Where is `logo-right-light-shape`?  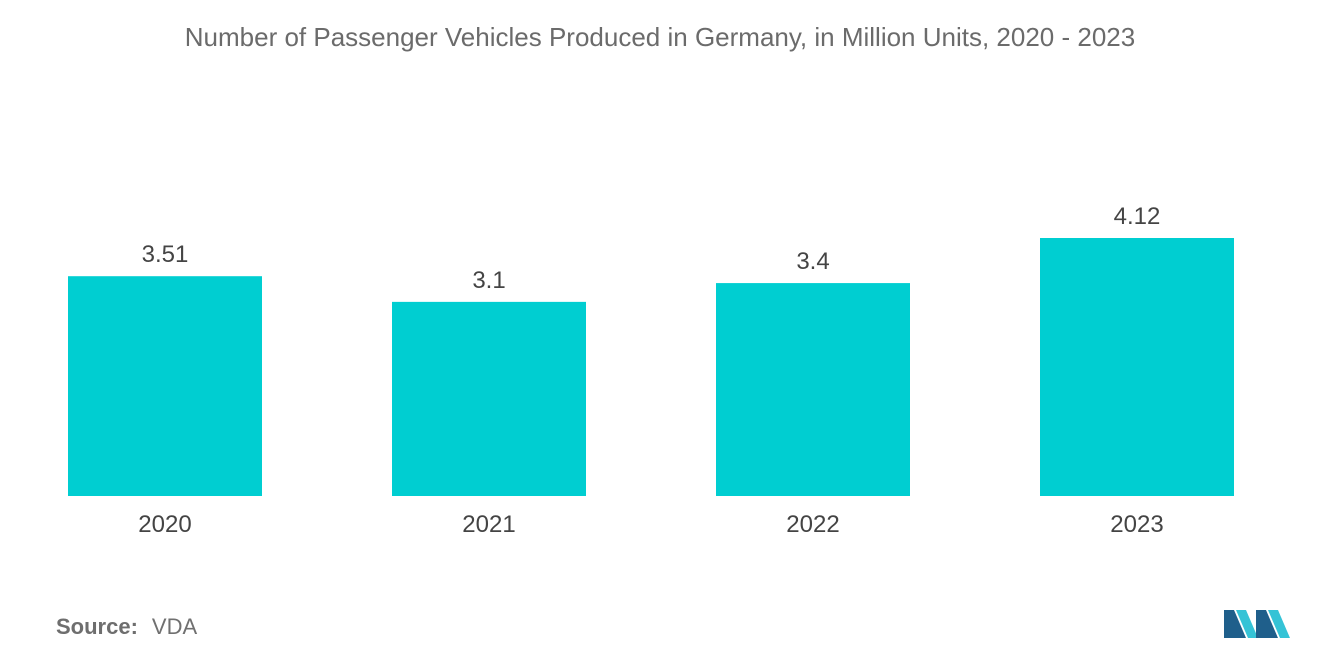 logo-right-light-shape is located at coordinates (1279, 624).